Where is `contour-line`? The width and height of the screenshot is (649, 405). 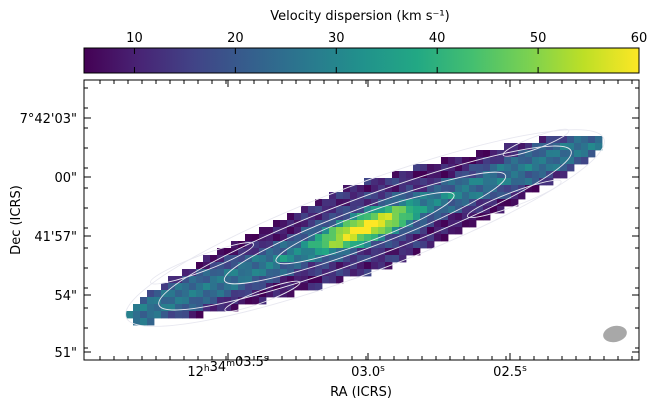
contour-line is located at coordinates (365, 228).